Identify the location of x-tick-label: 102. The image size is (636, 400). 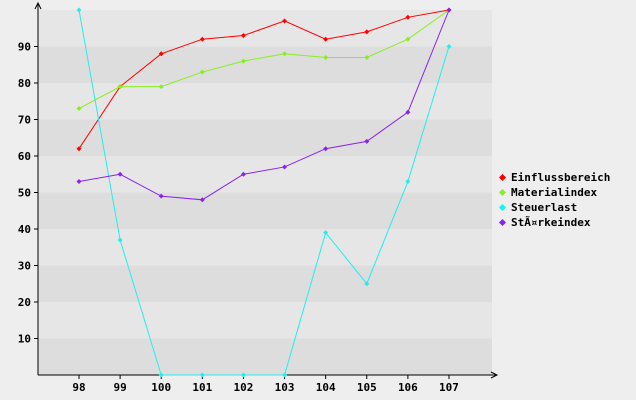
(244, 387).